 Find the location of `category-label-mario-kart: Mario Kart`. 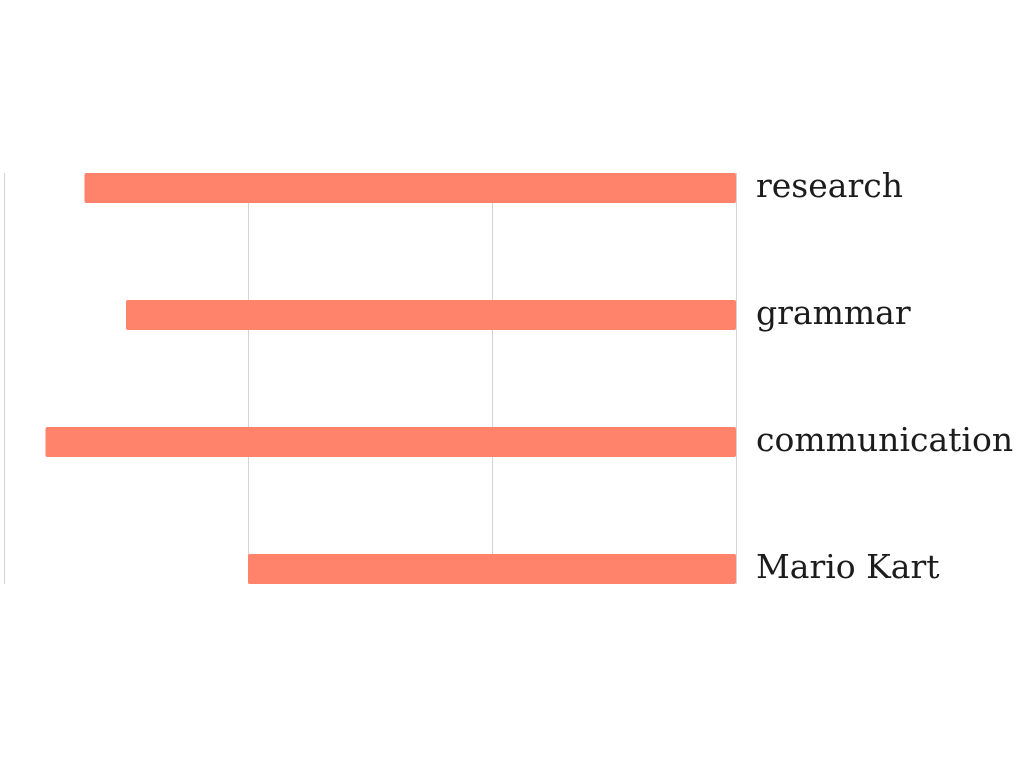

category-label-mario-kart: Mario Kart is located at coordinates (848, 566).